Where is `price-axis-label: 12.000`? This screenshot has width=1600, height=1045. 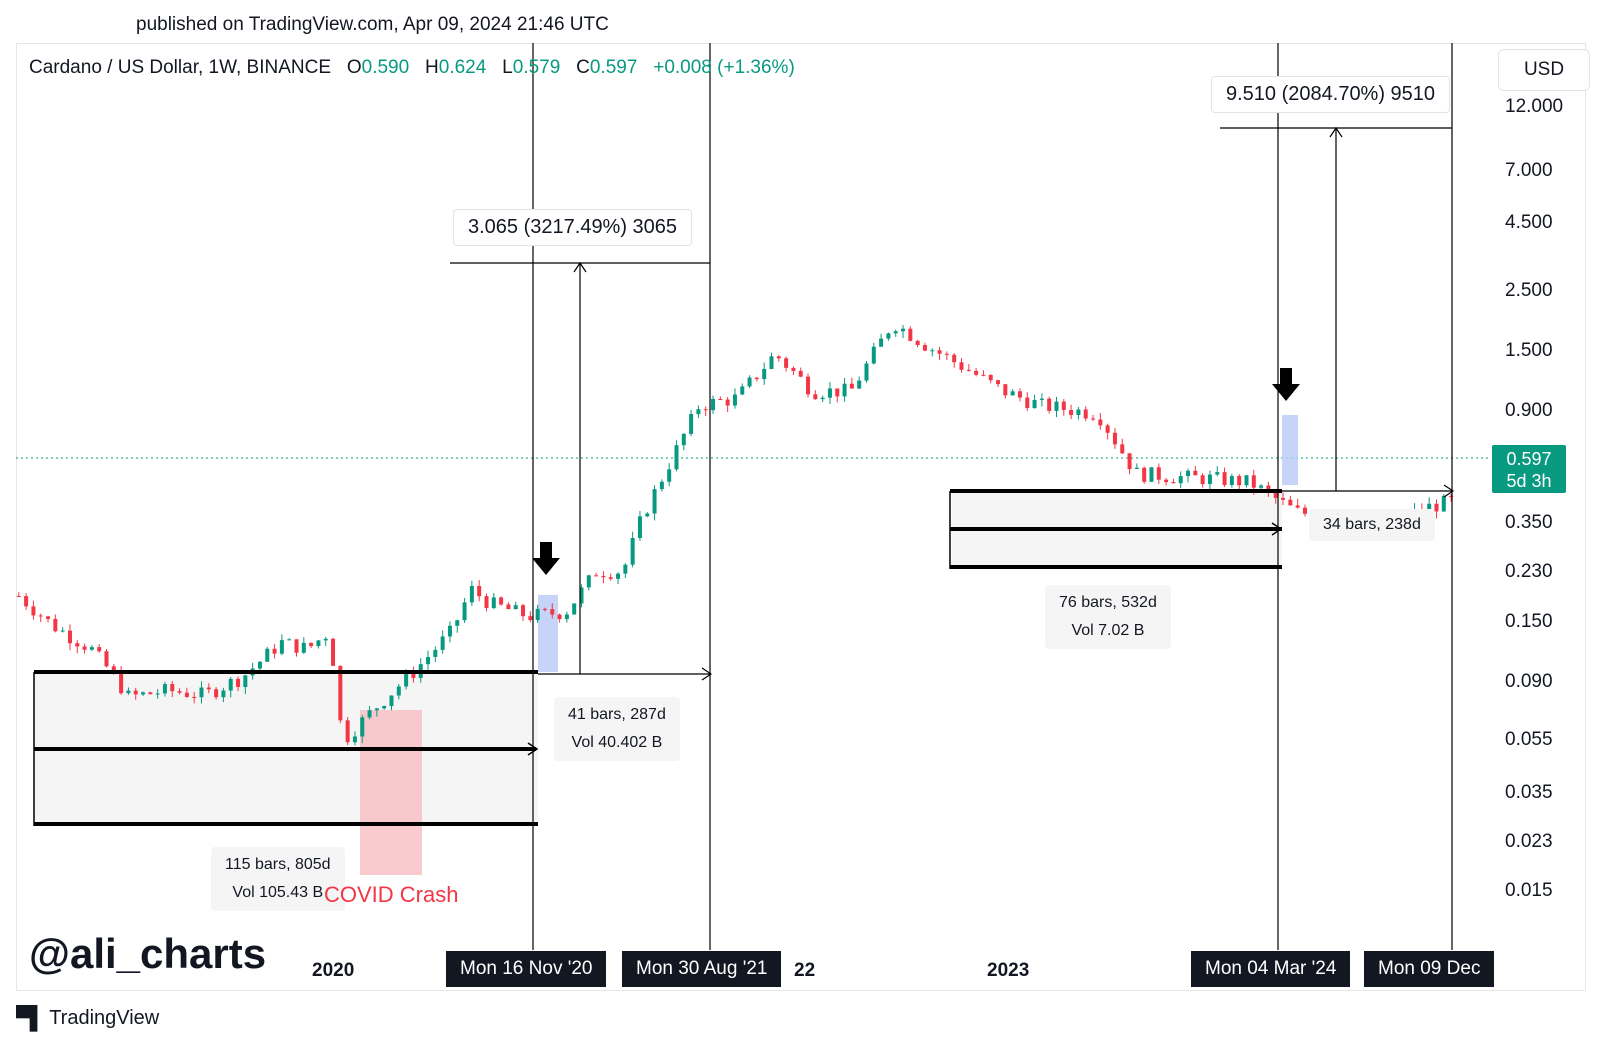
price-axis-label: 12.000 is located at coordinates (1534, 106).